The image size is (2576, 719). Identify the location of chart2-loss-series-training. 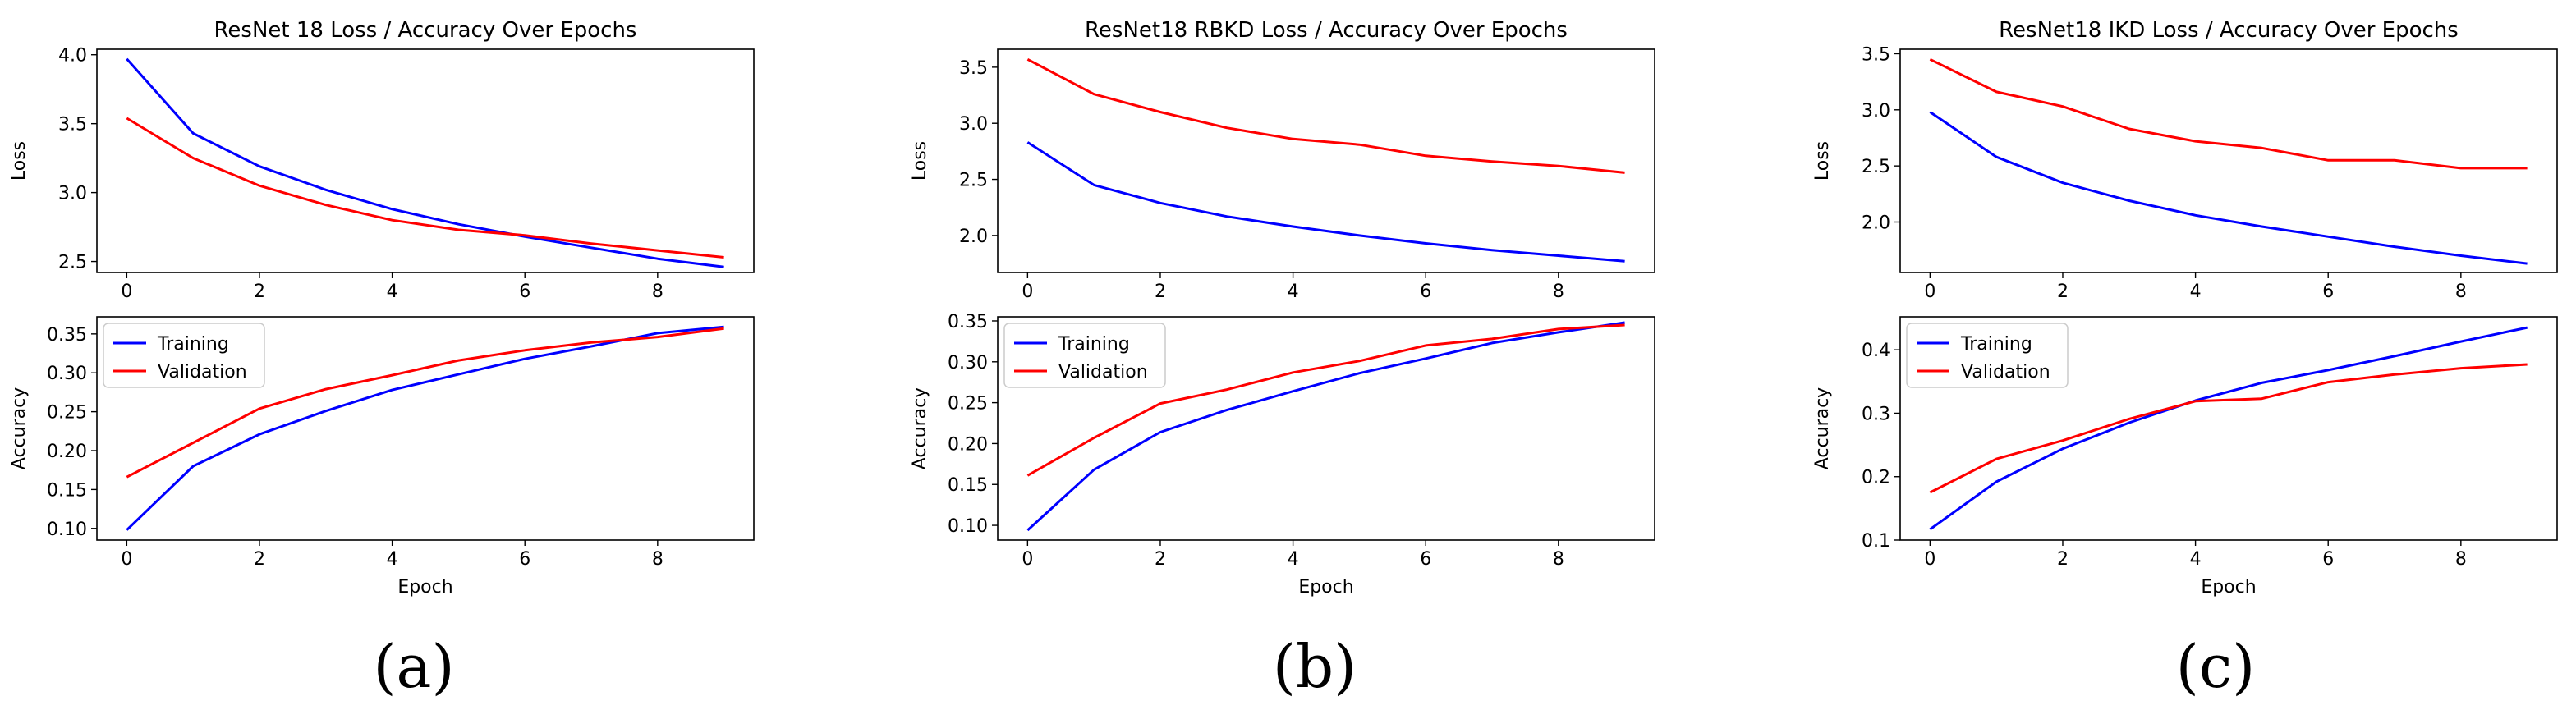
(1325, 202).